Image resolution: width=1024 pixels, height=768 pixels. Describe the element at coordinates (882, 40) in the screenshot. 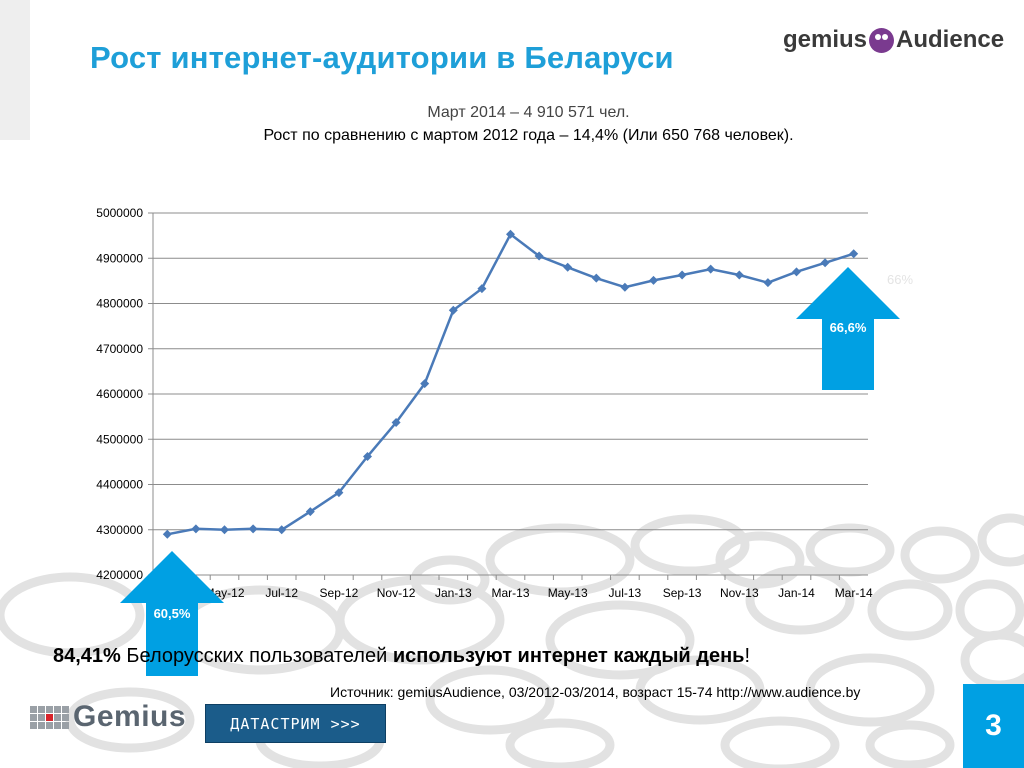

I see `people-icon` at that location.